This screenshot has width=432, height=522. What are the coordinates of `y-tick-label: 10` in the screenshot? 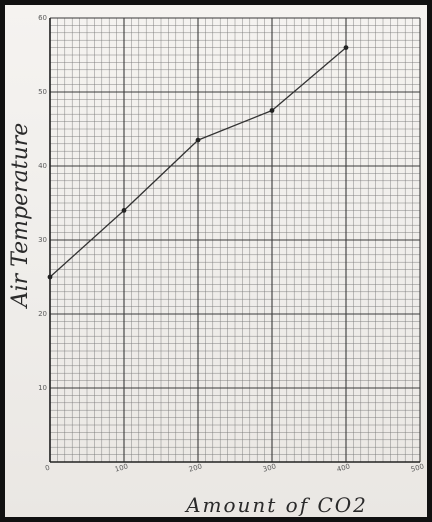 It's located at (42, 388).